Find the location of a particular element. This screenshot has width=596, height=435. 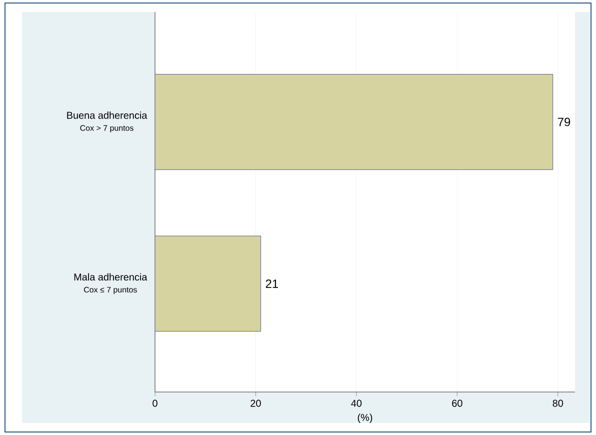

y-tick-label: Buena adherencia is located at coordinates (107, 115).